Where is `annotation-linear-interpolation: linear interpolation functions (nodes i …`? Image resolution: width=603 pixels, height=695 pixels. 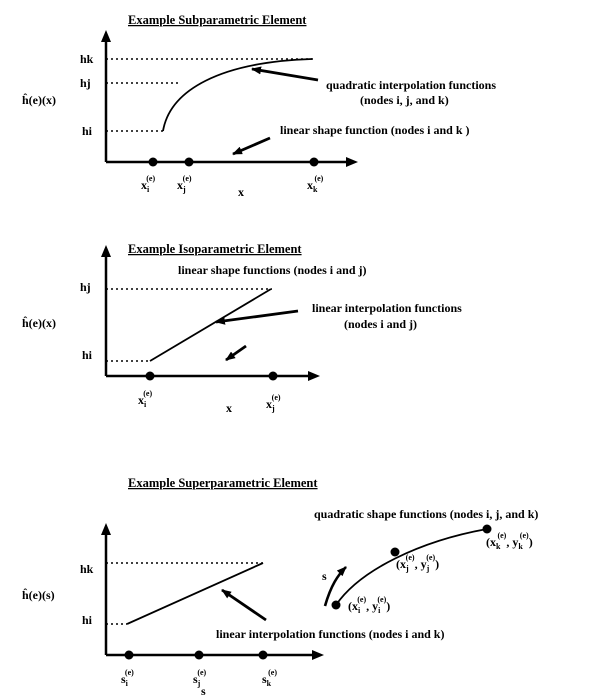
annotation-linear-interpolation: linear interpolation functions (nodes i … is located at coordinates (330, 634).